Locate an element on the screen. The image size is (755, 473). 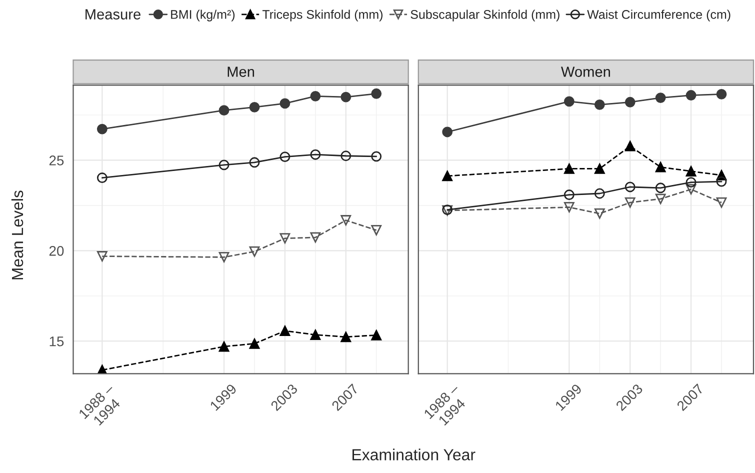
y-tick-label: 15 is located at coordinates (57, 341).